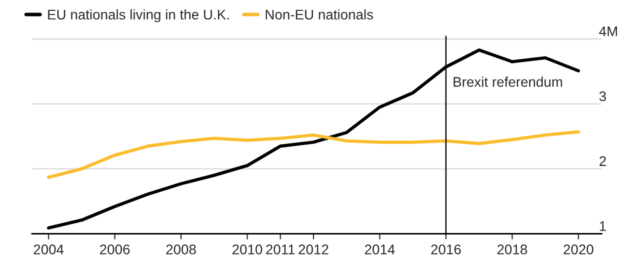  I want to click on x-tick-label: 2012, so click(313, 249).